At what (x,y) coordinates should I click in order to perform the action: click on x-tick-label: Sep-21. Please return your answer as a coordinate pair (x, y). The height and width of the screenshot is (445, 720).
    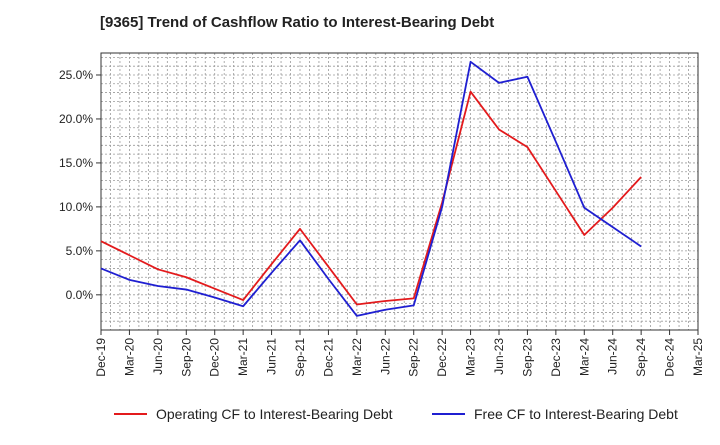
    Looking at the image, I should click on (300, 357).